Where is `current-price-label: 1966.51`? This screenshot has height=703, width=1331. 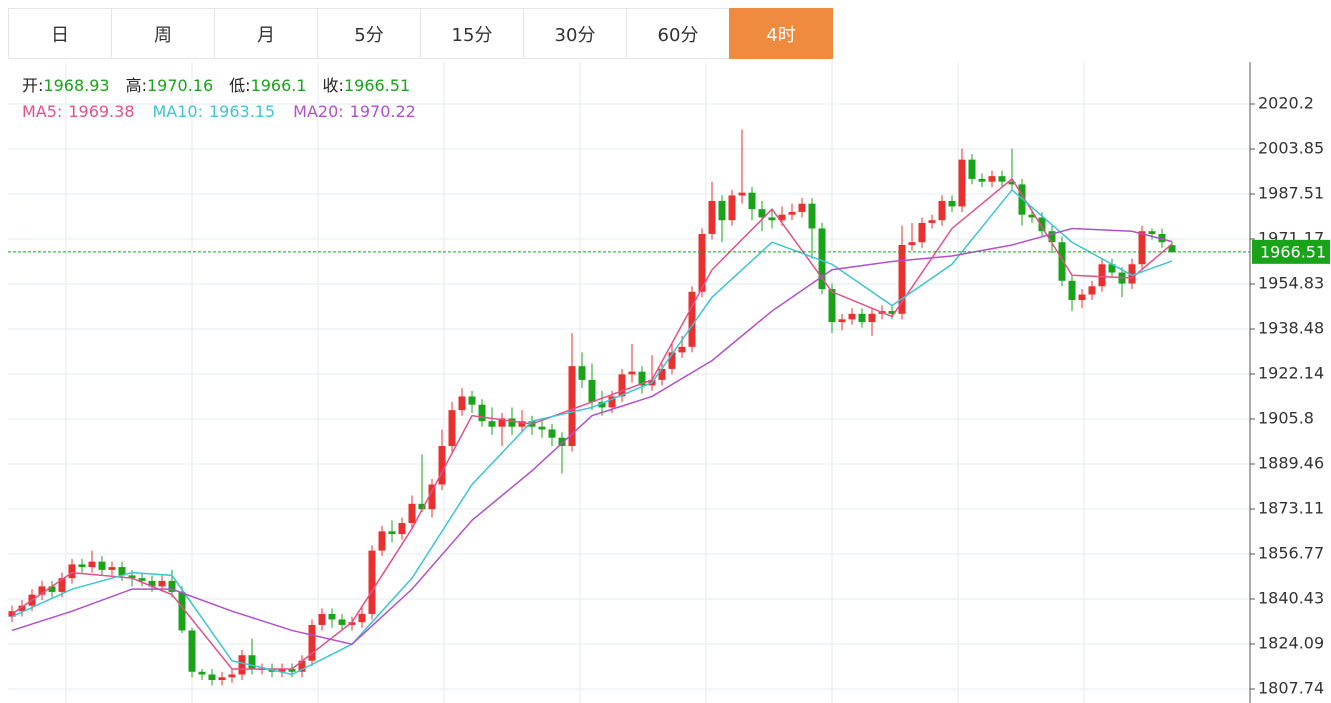 current-price-label: 1966.51 is located at coordinates (1293, 251).